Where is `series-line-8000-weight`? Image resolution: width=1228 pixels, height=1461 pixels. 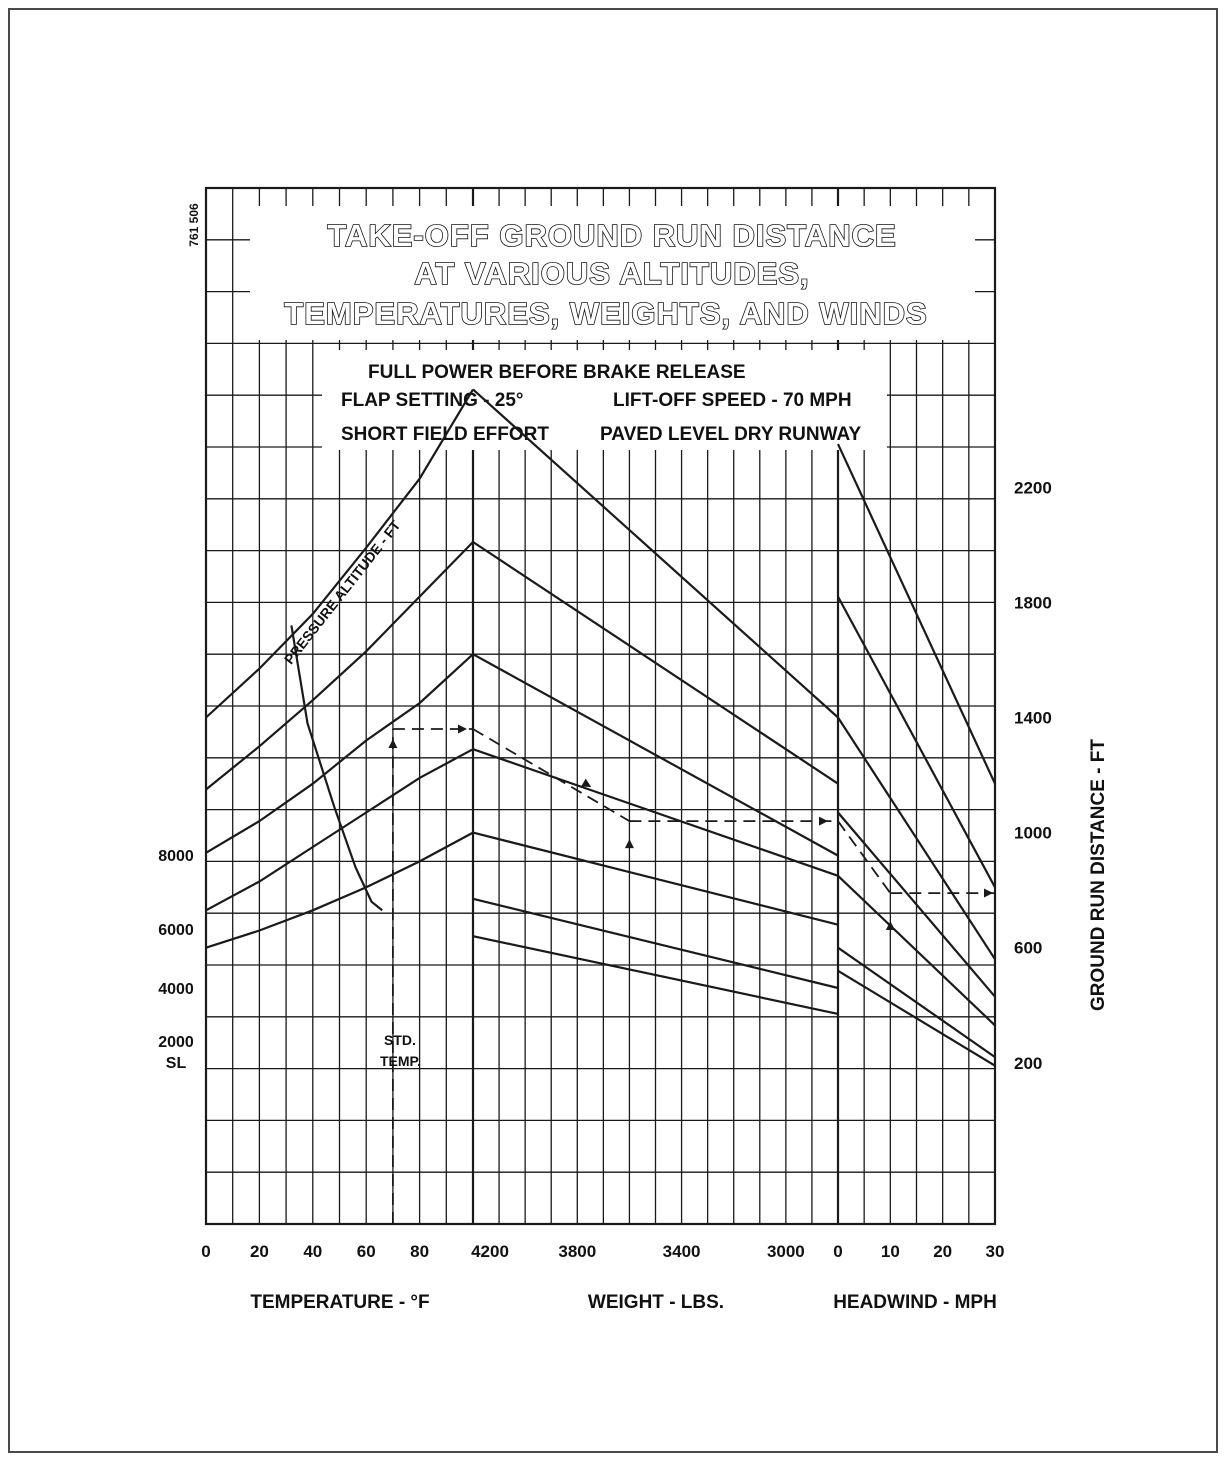 series-line-8000-weight is located at coordinates (655, 553).